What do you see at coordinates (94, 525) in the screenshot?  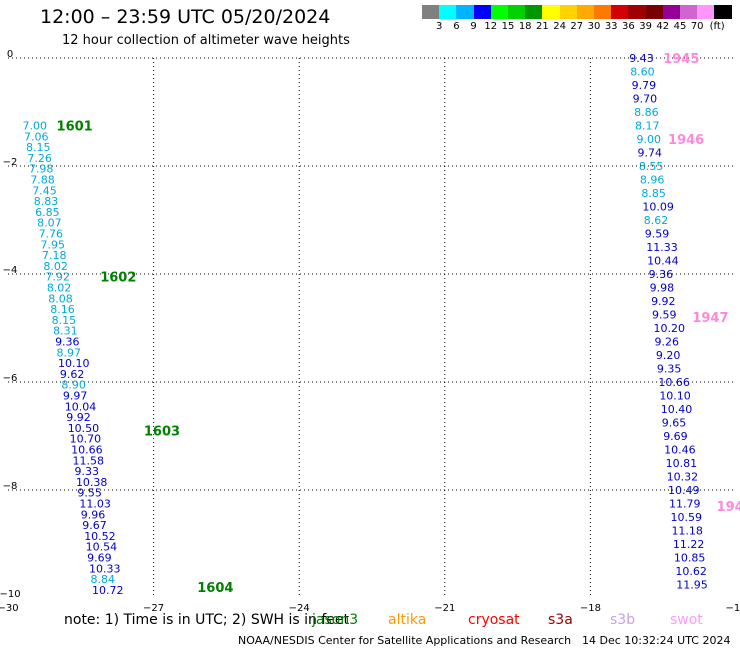 I see `data-label: 9.67` at bounding box center [94, 525].